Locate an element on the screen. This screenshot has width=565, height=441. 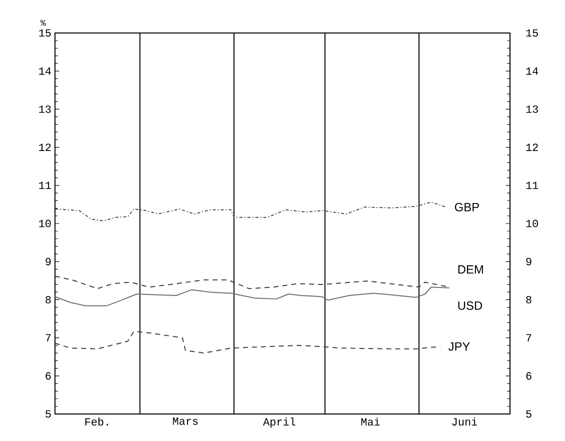
y-tick-label: 9 is located at coordinates (529, 262).